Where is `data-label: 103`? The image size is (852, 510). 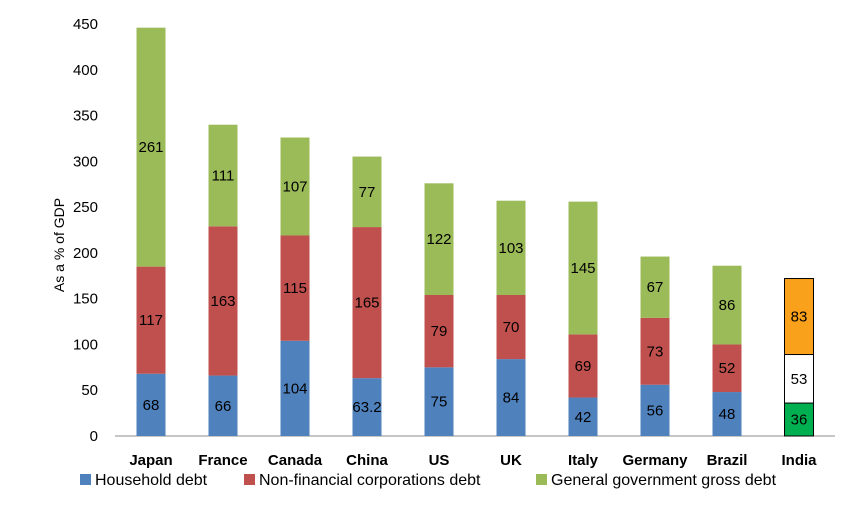
data-label: 103 is located at coordinates (510, 248).